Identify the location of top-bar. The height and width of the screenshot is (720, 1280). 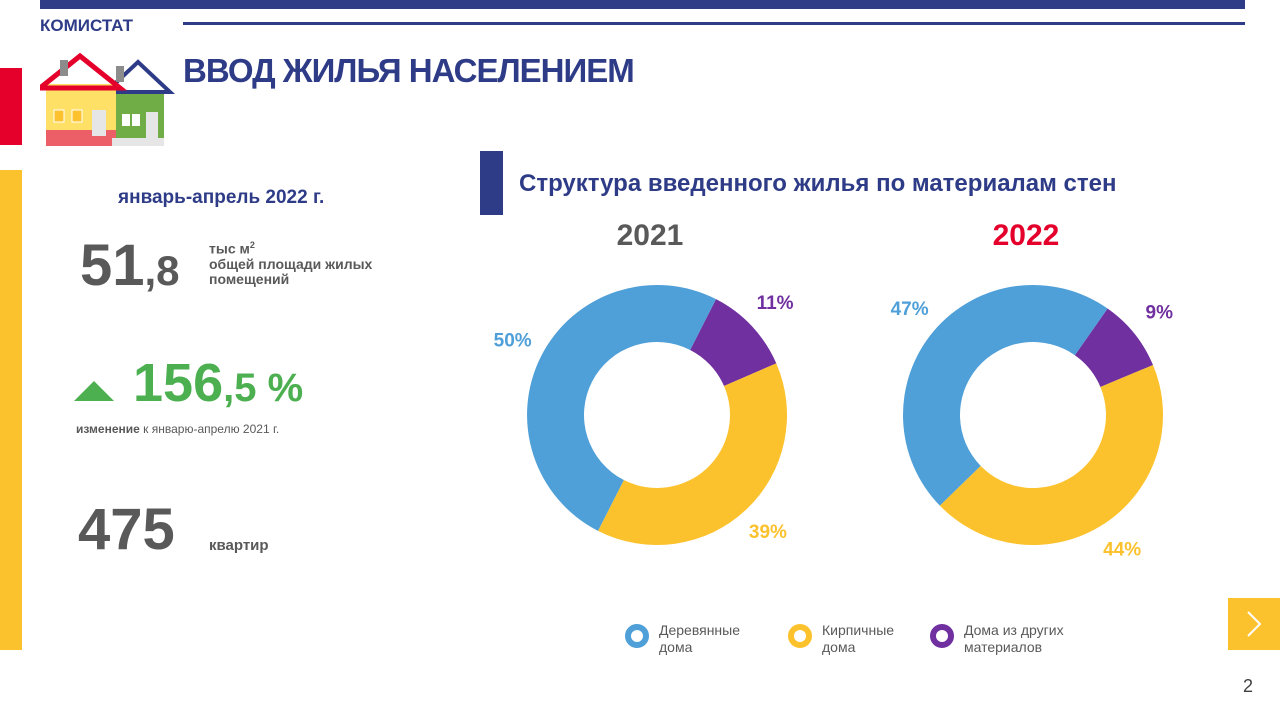
(642, 4).